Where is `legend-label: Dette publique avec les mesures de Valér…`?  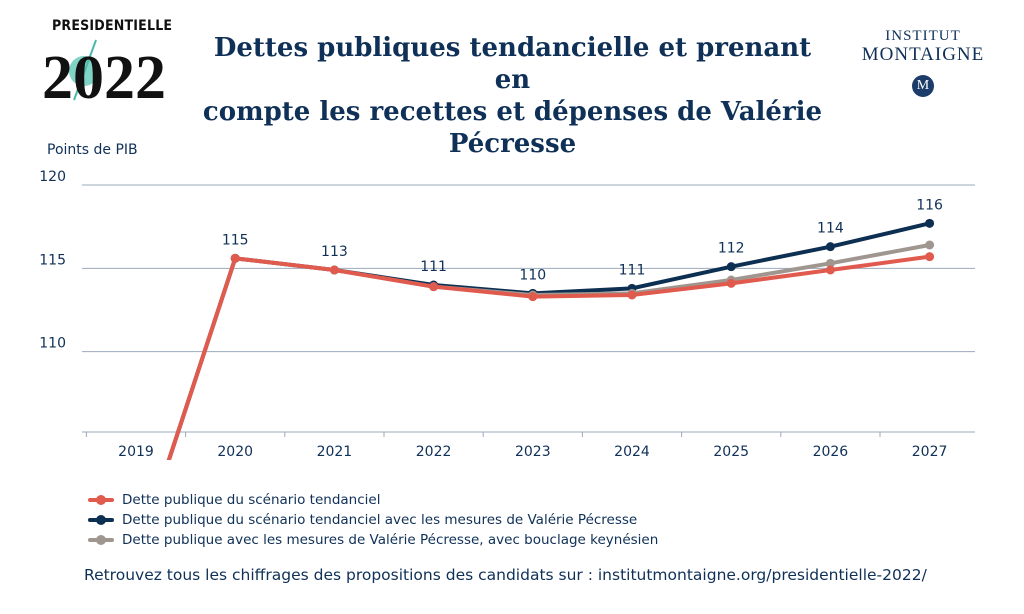
legend-label: Dette publique avec les mesures de Valér… is located at coordinates (390, 540).